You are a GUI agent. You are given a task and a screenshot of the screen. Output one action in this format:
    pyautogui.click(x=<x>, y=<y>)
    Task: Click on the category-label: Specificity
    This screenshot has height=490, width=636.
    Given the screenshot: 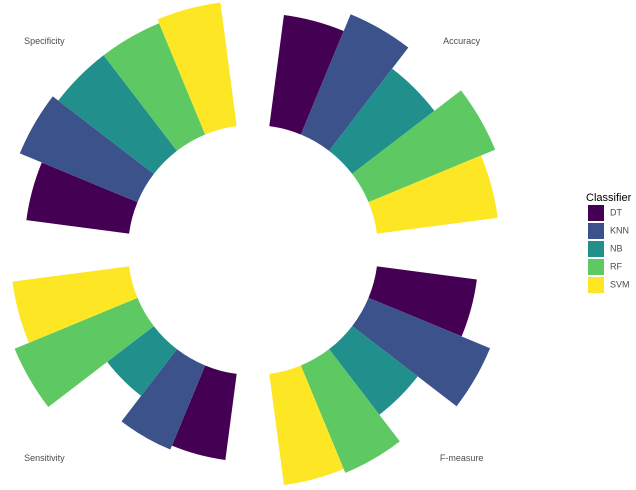 What is the action you would take?
    pyautogui.click(x=44, y=41)
    